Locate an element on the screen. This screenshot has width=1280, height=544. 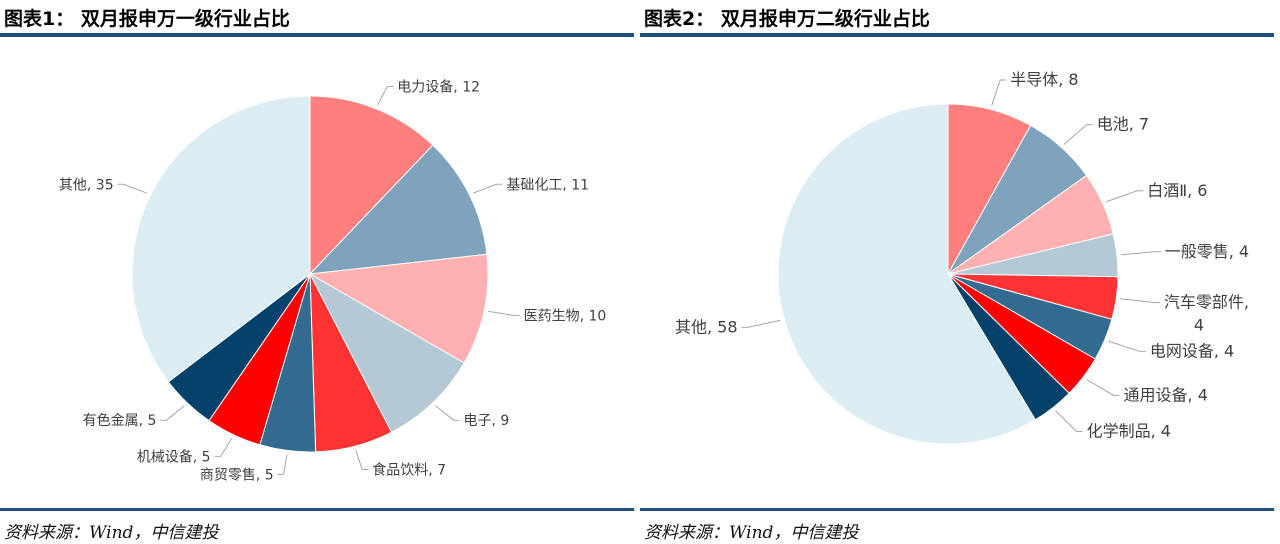
data-label: 有色金属, 5 is located at coordinates (120, 420).